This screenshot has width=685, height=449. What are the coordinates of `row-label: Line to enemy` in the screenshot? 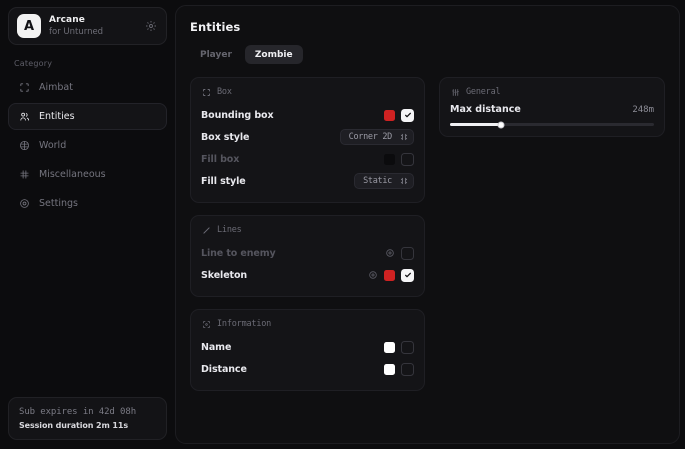 It's located at (238, 253).